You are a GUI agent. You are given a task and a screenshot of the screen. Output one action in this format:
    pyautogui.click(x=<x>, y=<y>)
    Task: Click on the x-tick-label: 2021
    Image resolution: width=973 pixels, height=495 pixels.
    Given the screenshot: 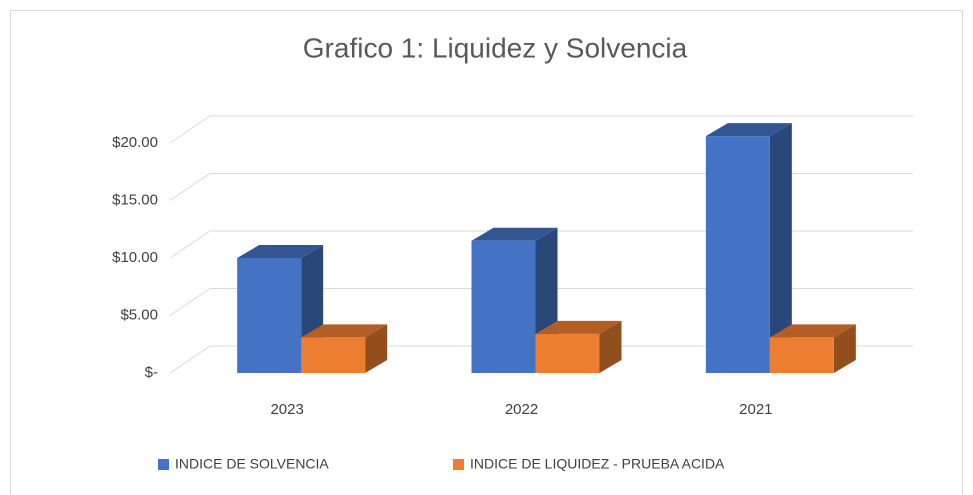 What is the action you would take?
    pyautogui.click(x=755, y=409)
    